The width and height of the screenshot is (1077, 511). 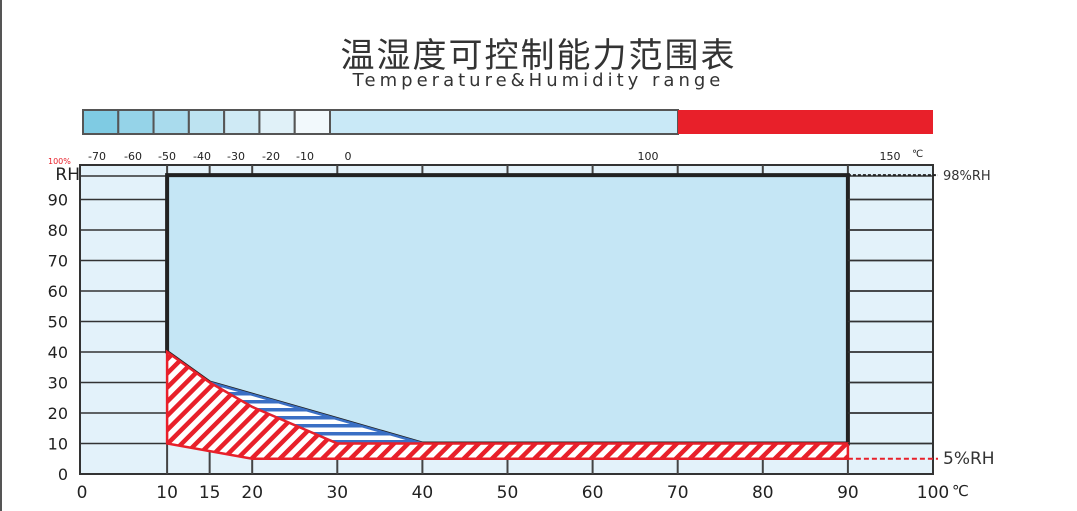 What do you see at coordinates (97, 156) in the screenshot?
I see `temperature-bar-label: -70` at bounding box center [97, 156].